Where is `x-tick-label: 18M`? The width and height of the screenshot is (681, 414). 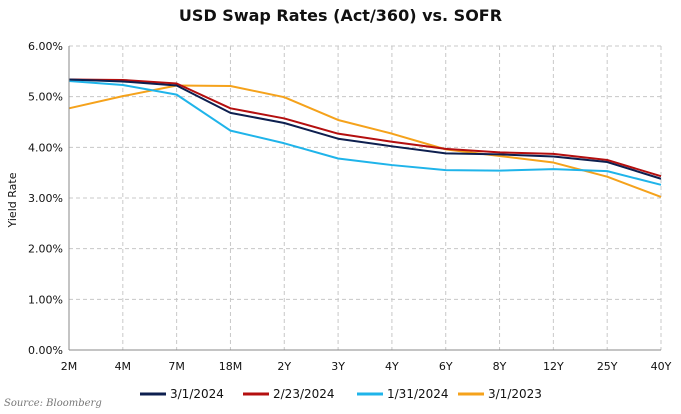
x-tick-label: 18M is located at coordinates (231, 366).